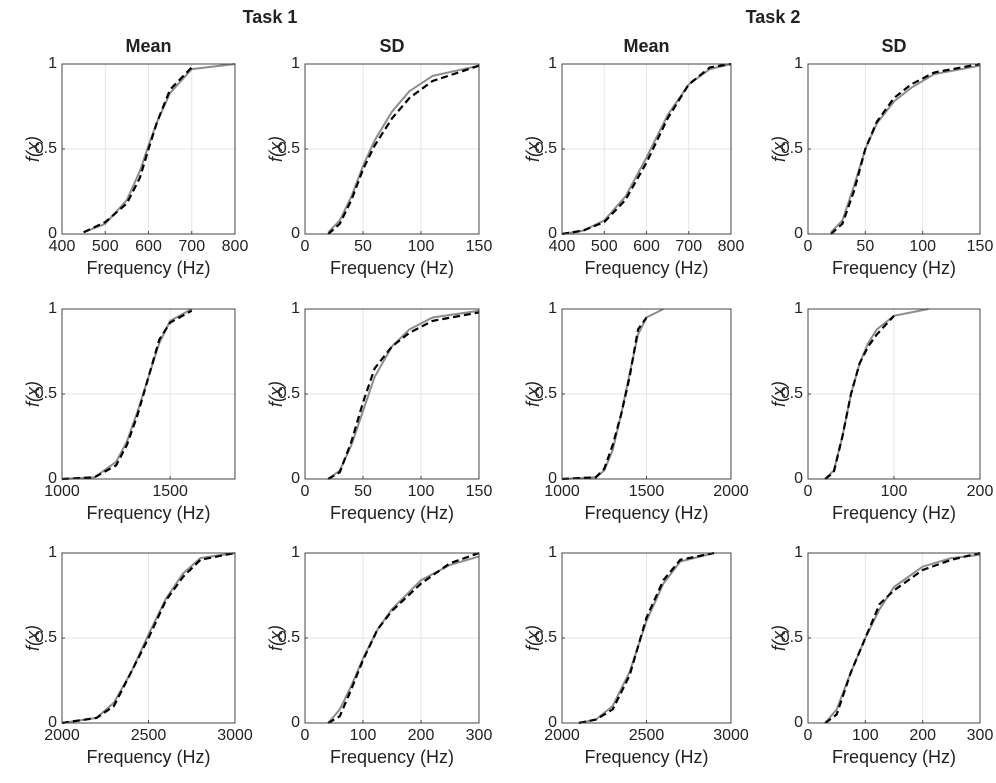 The image size is (996, 783). I want to click on x-tick-label: 2000, so click(62, 735).